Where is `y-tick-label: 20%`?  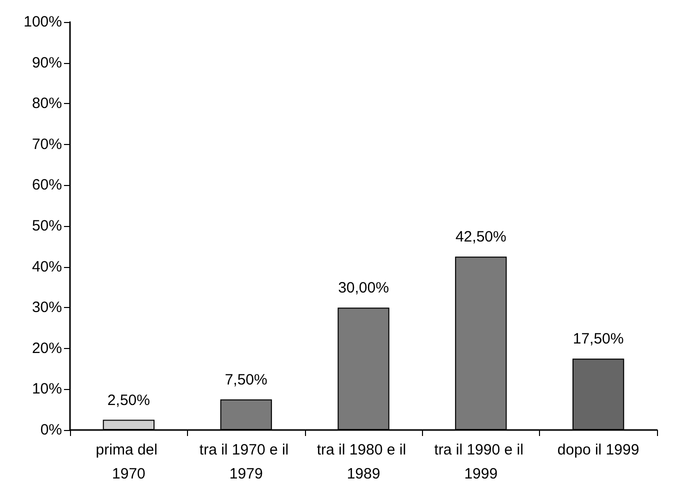
y-tick-label: 20% is located at coordinates (47, 348).